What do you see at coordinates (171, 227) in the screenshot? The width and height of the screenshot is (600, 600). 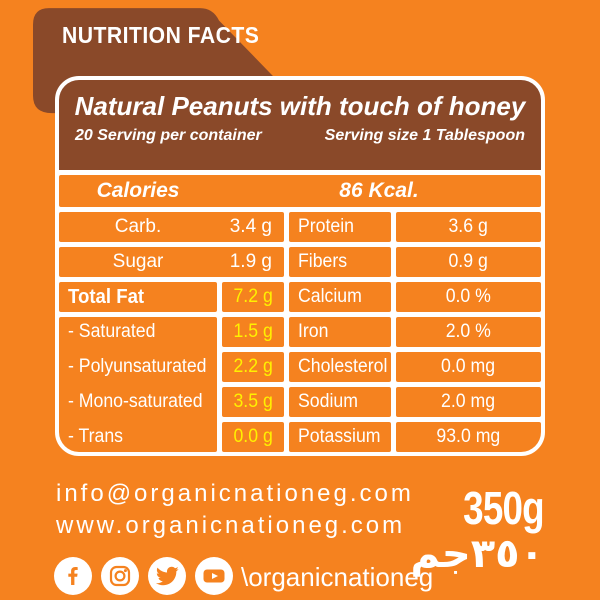 I see `table-row-carb: Carb. 3.4 g` at bounding box center [171, 227].